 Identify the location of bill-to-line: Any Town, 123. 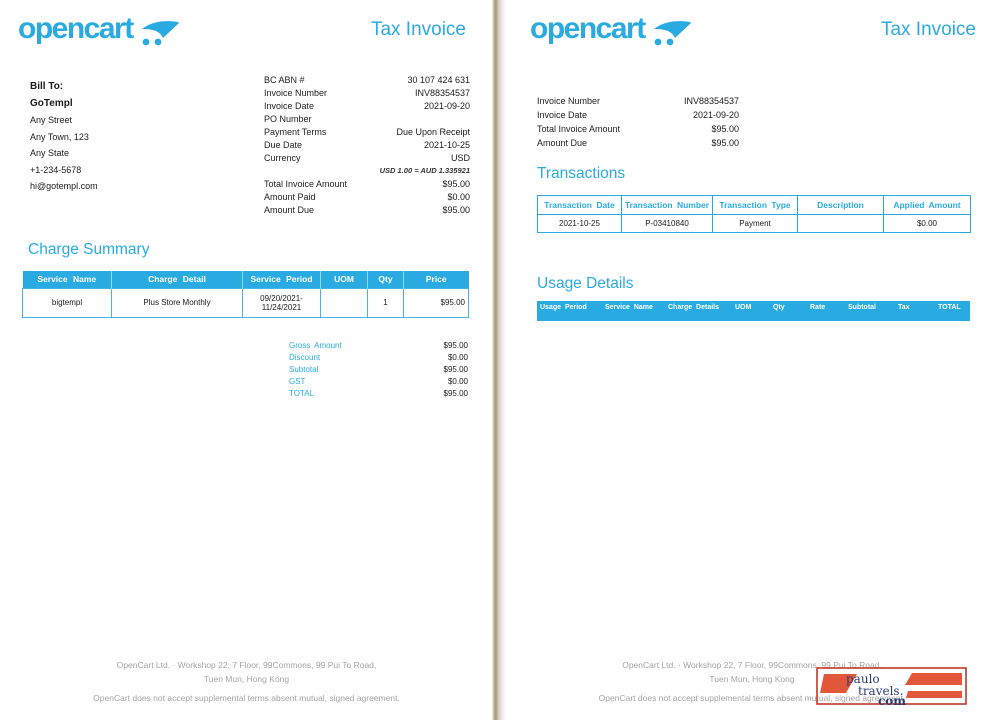
(59, 136).